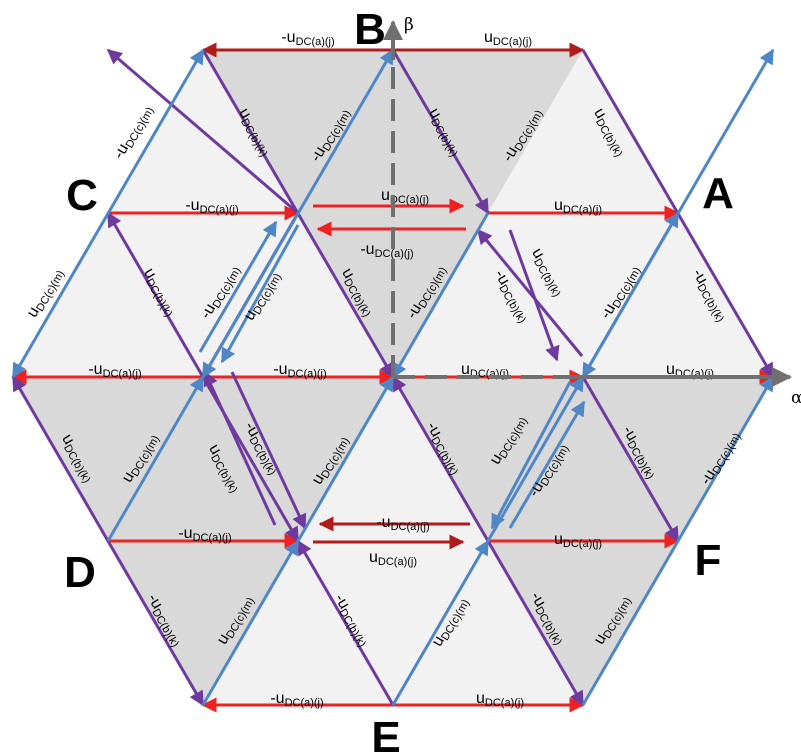  Describe the element at coordinates (708, 560) in the screenshot. I see `vertex-label-f: F` at that location.